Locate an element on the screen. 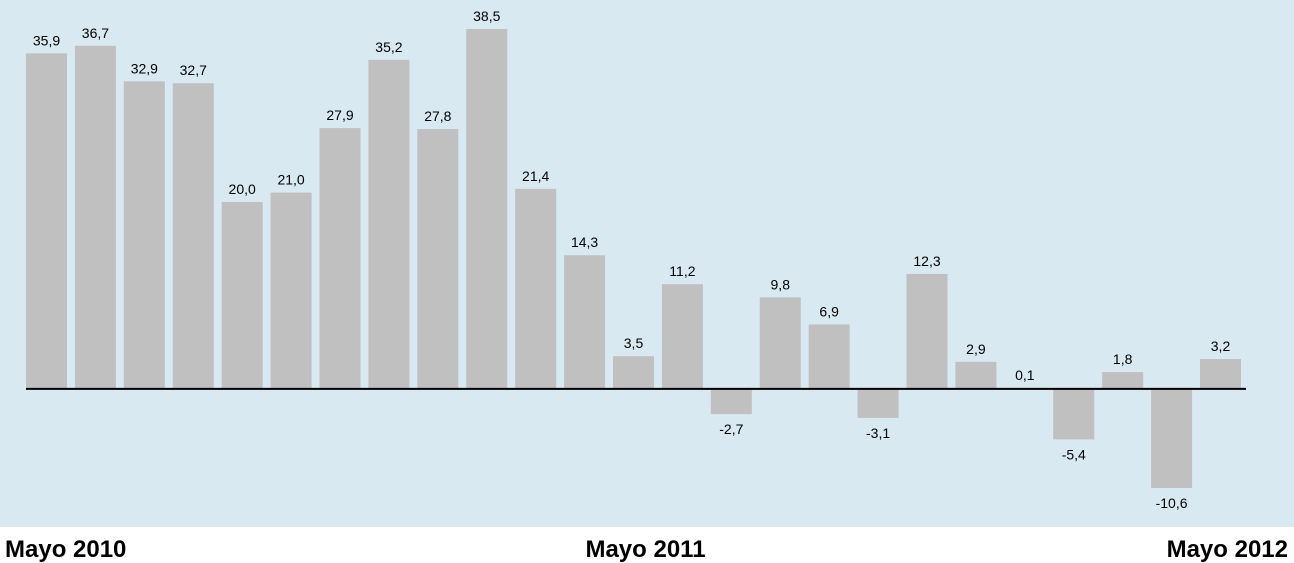 Image resolution: width=1294 pixels, height=563 pixels. data-label: 36,7 is located at coordinates (95, 33).